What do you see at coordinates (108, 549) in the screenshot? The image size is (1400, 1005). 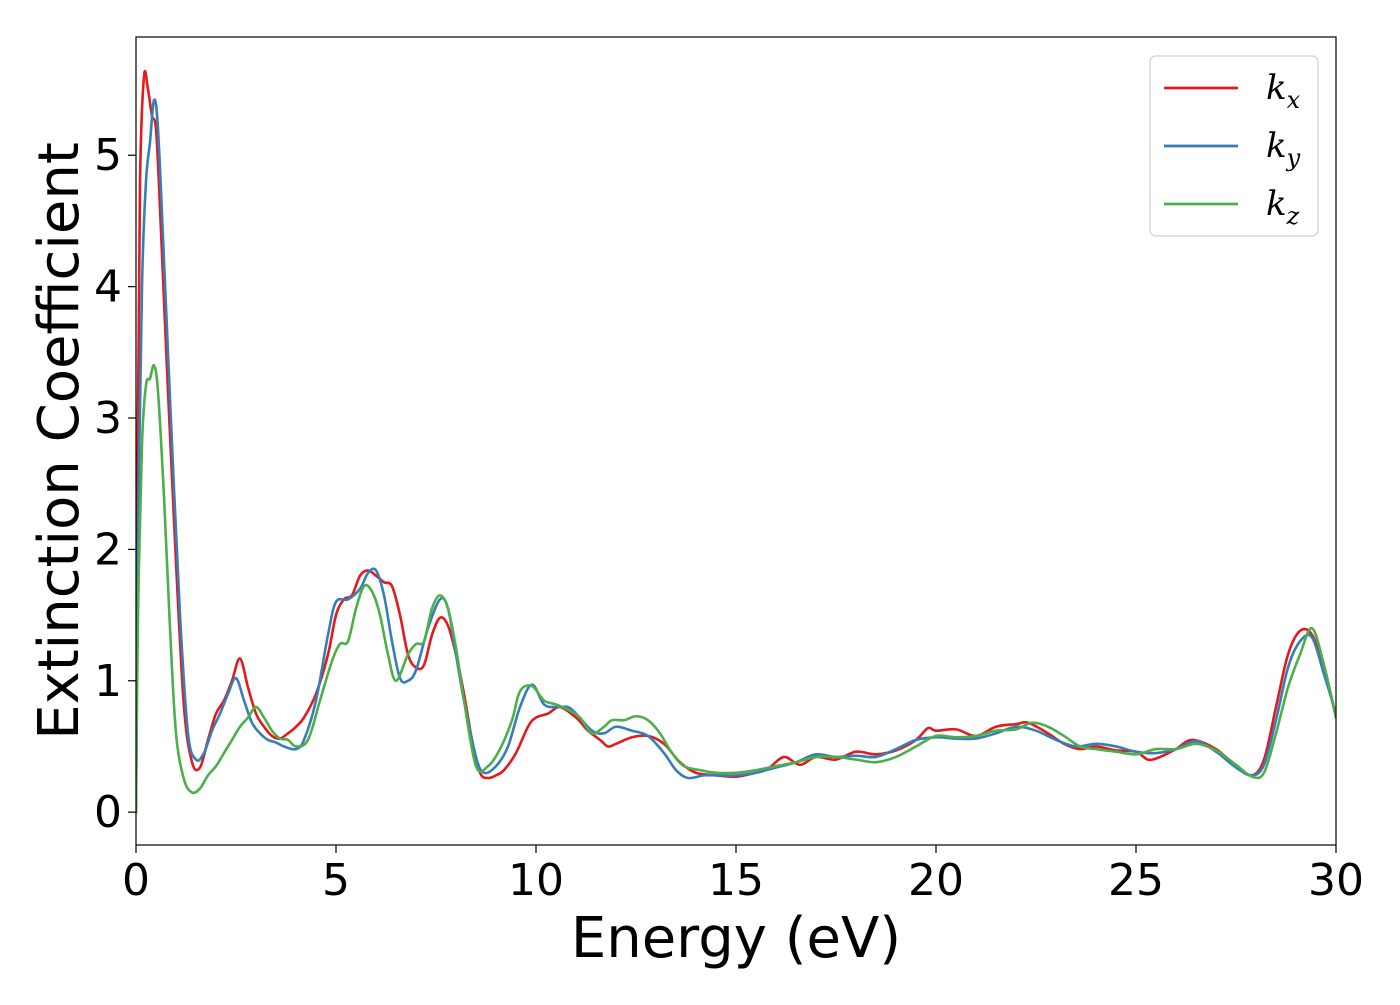 I see `y-tick-label: 2` at bounding box center [108, 549].